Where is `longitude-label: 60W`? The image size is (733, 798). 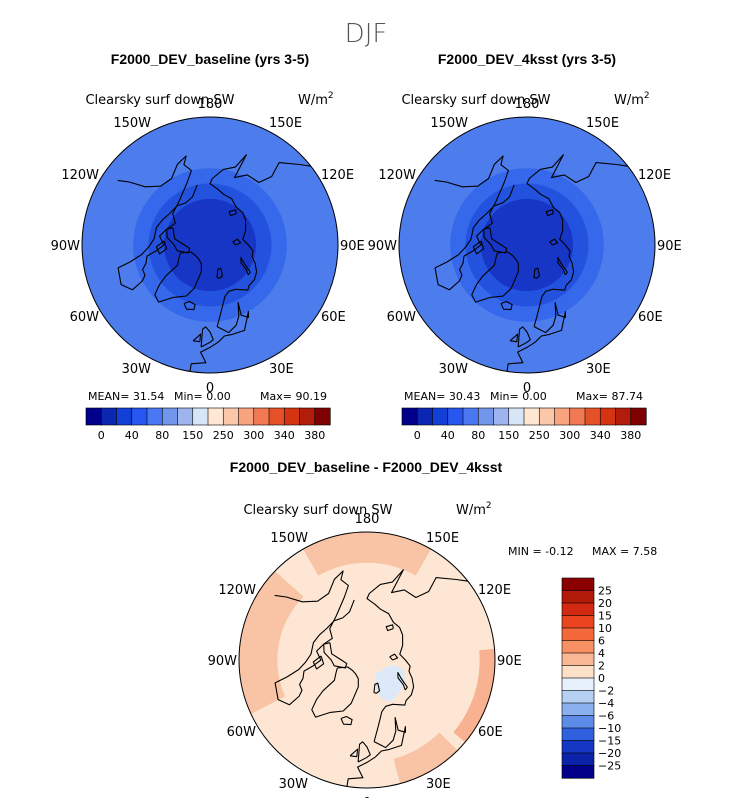 longitude-label: 60W is located at coordinates (85, 317).